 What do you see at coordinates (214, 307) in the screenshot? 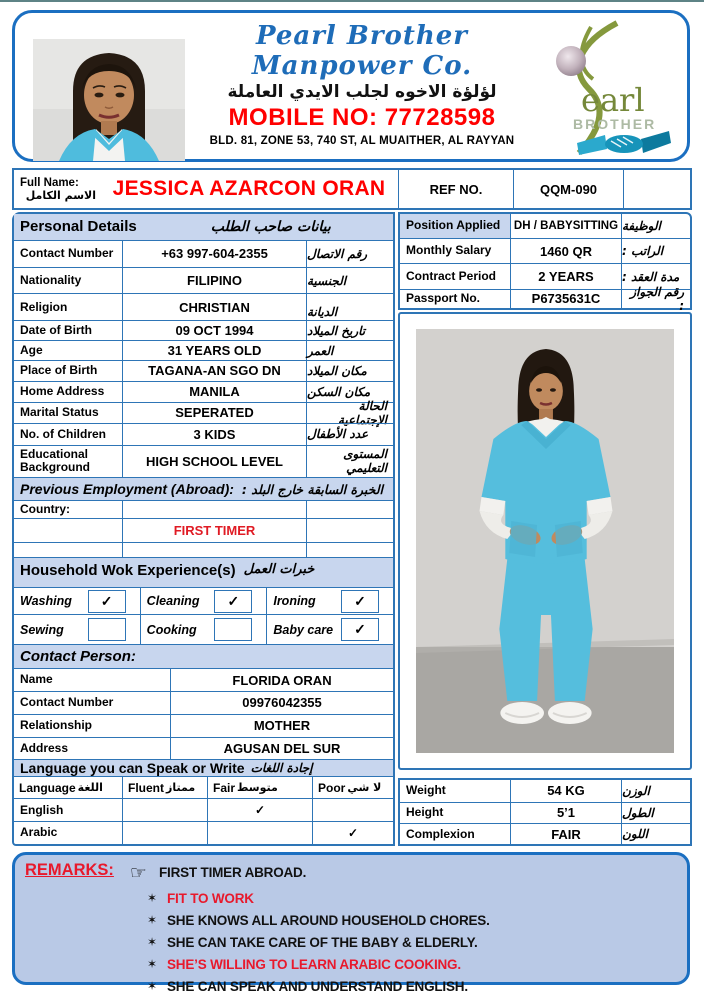
I see `field-value: CHRISTIAN` at bounding box center [214, 307].